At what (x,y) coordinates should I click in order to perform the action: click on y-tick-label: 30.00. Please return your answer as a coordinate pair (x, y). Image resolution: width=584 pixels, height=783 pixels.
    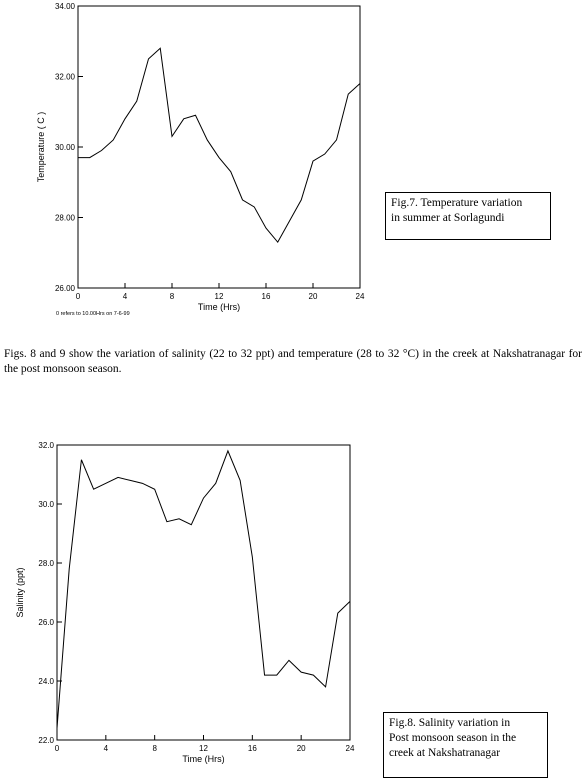
    Looking at the image, I should click on (65, 147).